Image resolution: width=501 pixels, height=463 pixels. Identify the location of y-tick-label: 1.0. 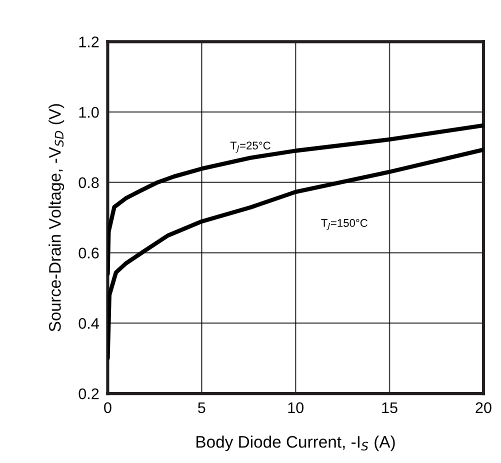
(89, 112).